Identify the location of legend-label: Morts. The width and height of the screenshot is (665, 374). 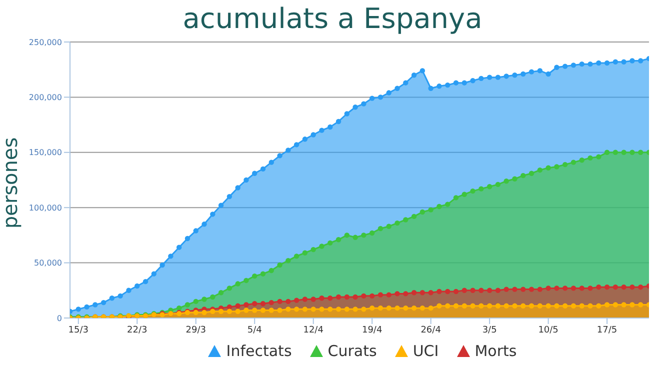
(495, 351).